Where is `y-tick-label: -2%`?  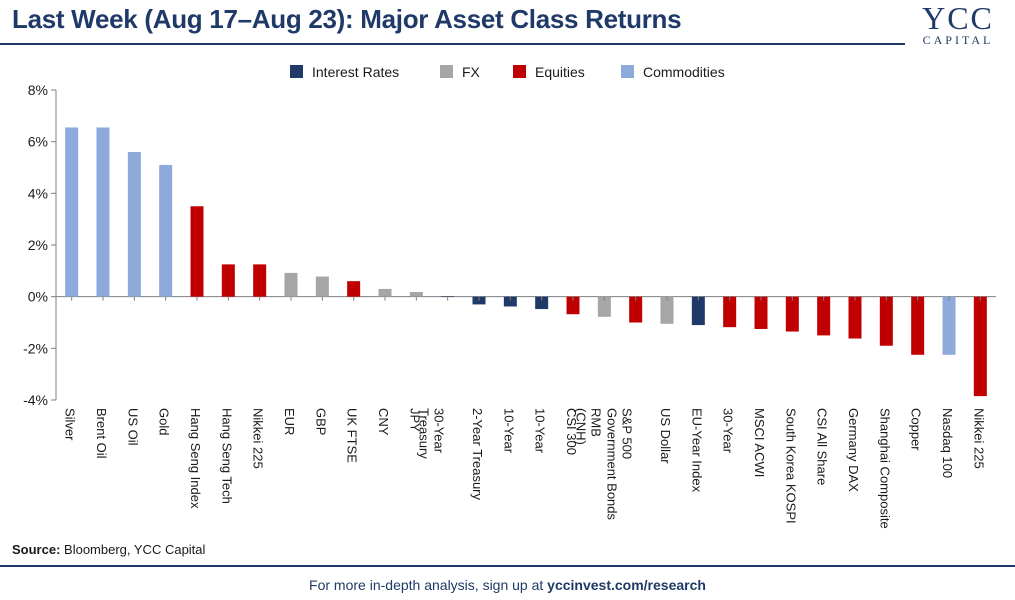 y-tick-label: -2% is located at coordinates (35, 348).